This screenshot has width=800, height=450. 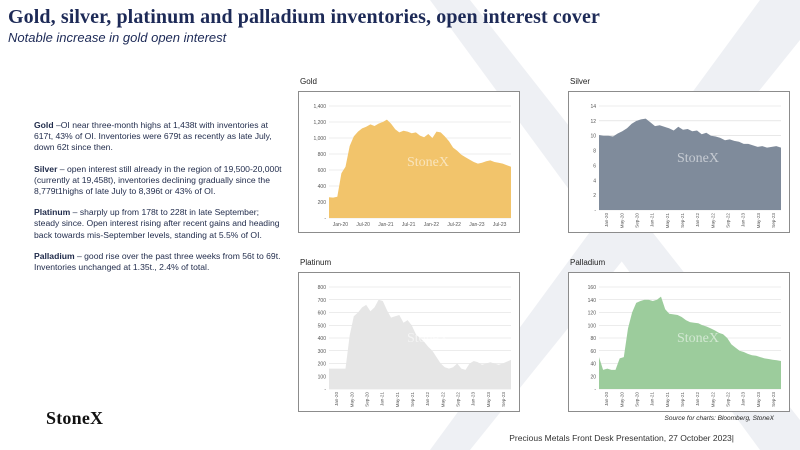 What do you see at coordinates (580, 81) in the screenshot?
I see `chart-title-silver: Silver` at bounding box center [580, 81].